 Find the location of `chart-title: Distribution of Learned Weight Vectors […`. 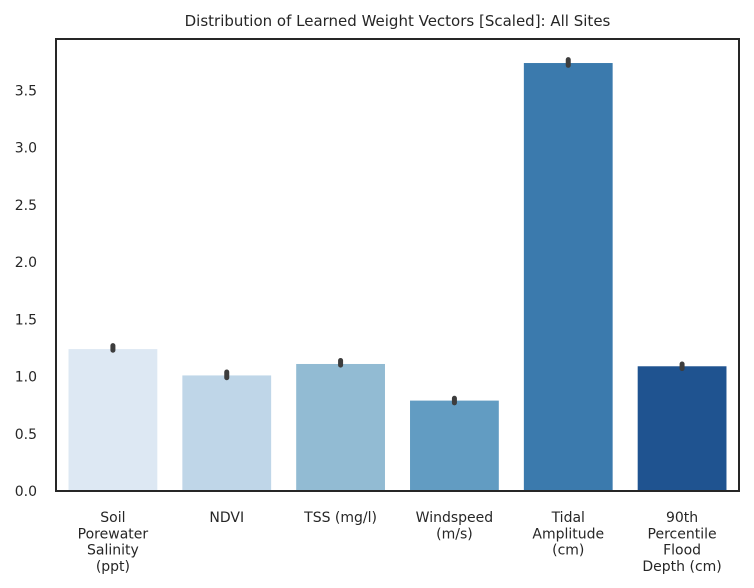

chart-title: Distribution of Learned Weight Vectors [… is located at coordinates (398, 21).